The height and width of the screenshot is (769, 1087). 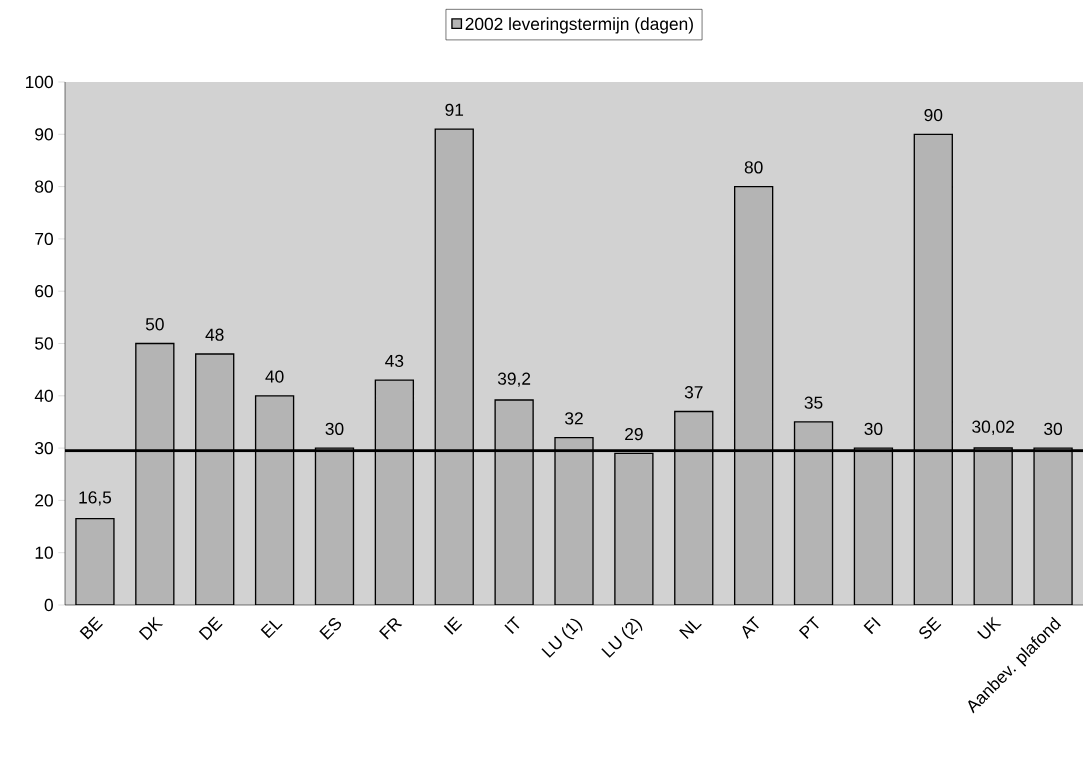 I want to click on y-tick-label: 20, so click(x=44, y=500).